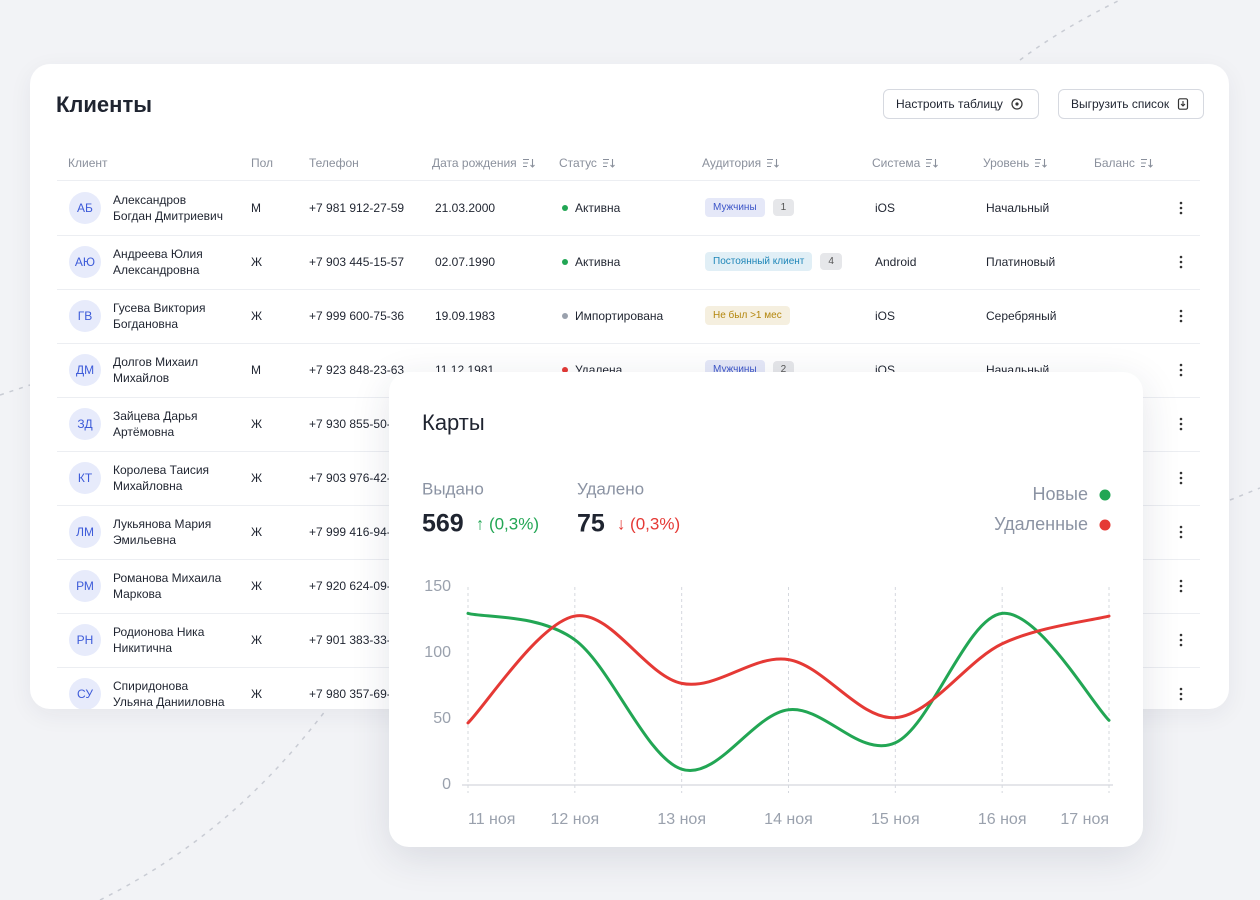 The image size is (1260, 900). Describe the element at coordinates (453, 488) in the screenshot. I see `stat-label: Выдано` at that location.